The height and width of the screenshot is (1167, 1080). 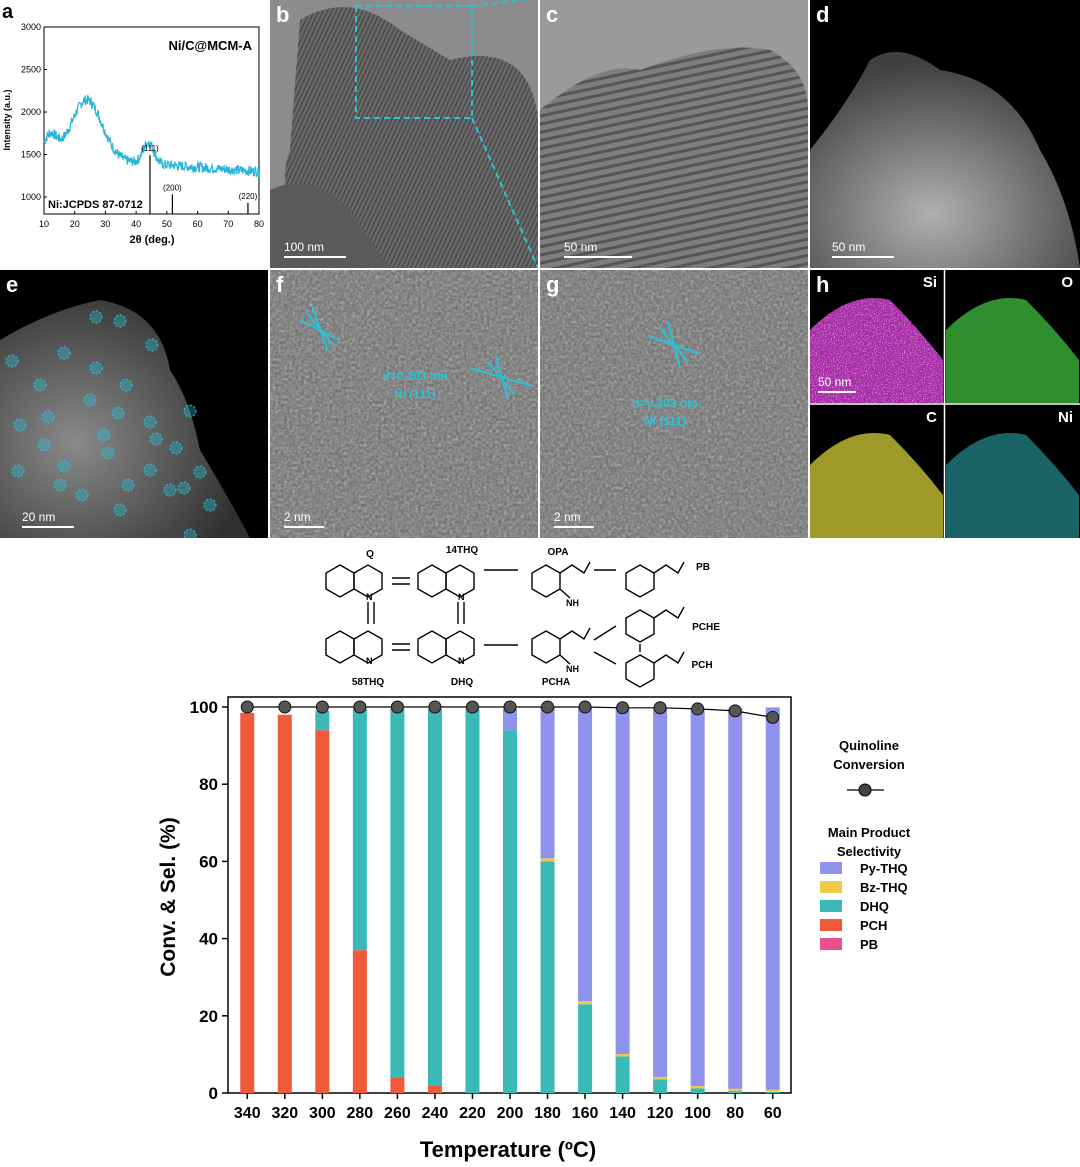 I want to click on mol-q: Q, so click(x=370, y=554).